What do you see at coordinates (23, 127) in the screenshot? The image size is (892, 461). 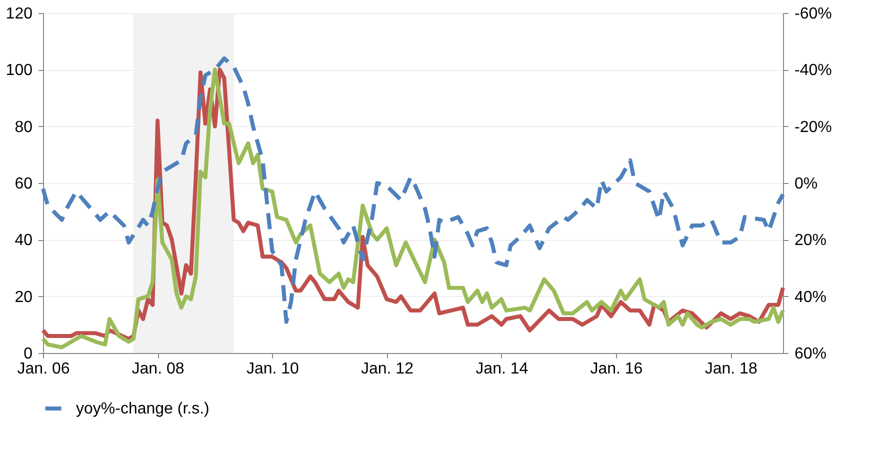 I see `y-tick-label: 80` at bounding box center [23, 127].